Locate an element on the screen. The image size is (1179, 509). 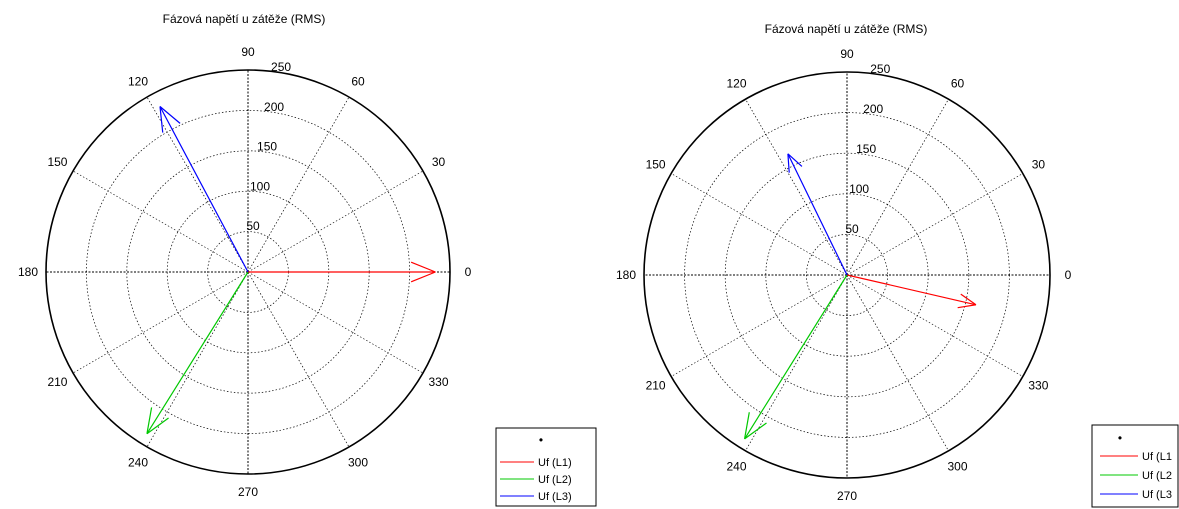
legend-label-l1: Uf (L1) is located at coordinates (555, 463).